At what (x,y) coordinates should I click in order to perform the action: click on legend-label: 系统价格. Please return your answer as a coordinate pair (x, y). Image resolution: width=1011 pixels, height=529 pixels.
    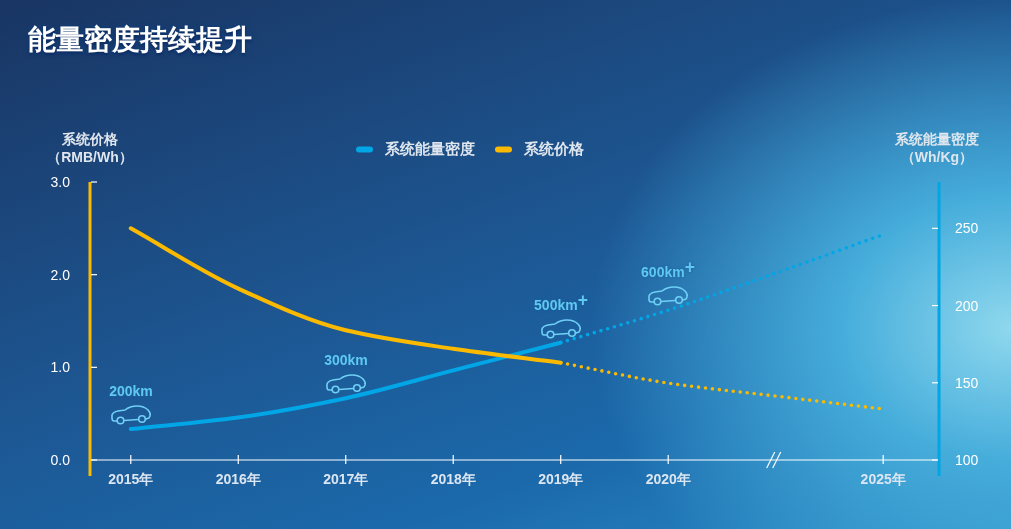
    Looking at the image, I should click on (554, 149).